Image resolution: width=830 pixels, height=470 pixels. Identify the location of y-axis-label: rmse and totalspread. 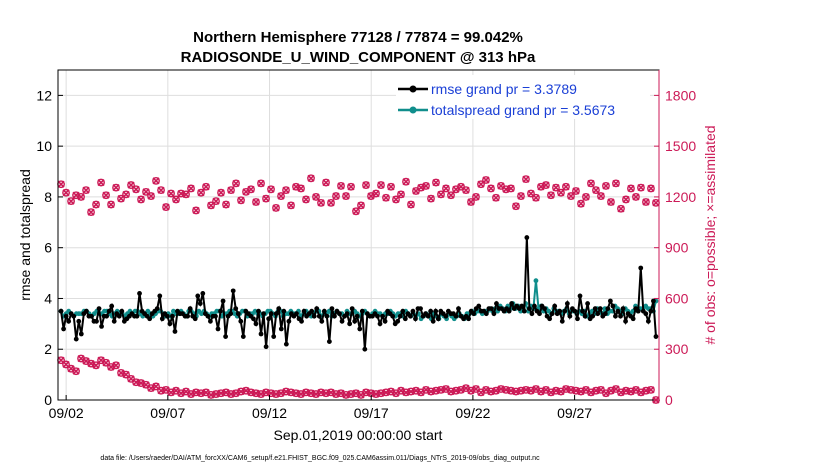
(25, 235).